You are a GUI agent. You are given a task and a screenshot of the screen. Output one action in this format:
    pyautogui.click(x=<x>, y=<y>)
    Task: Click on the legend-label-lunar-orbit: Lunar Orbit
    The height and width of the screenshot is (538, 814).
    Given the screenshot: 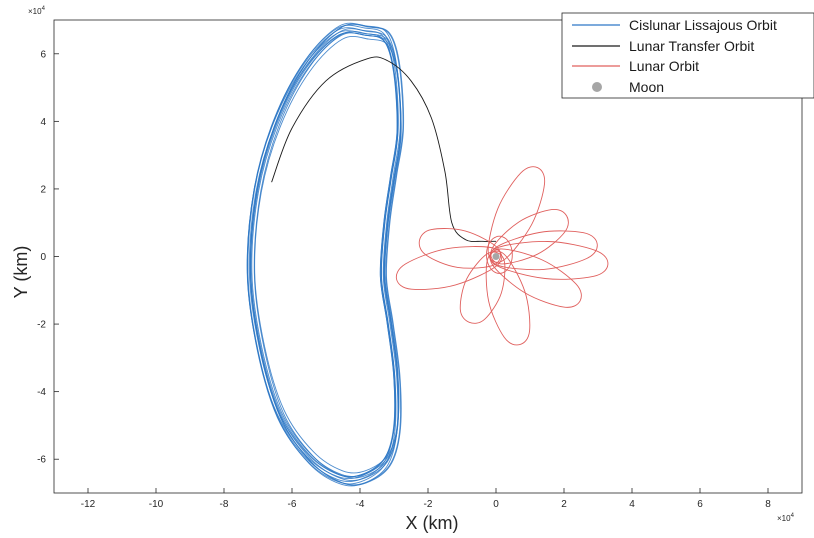 What is the action you would take?
    pyautogui.click(x=664, y=66)
    